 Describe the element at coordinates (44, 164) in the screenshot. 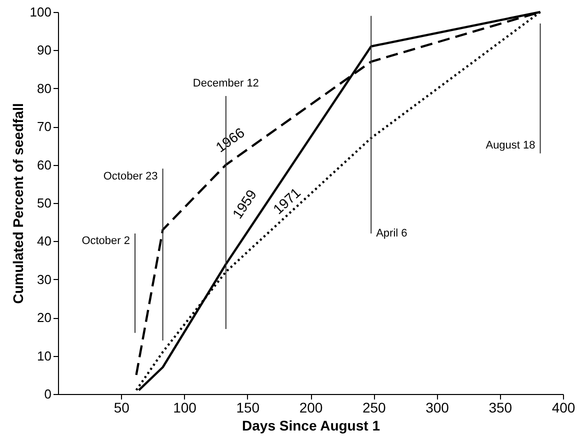

I see `y-tick-label: 60` at that location.